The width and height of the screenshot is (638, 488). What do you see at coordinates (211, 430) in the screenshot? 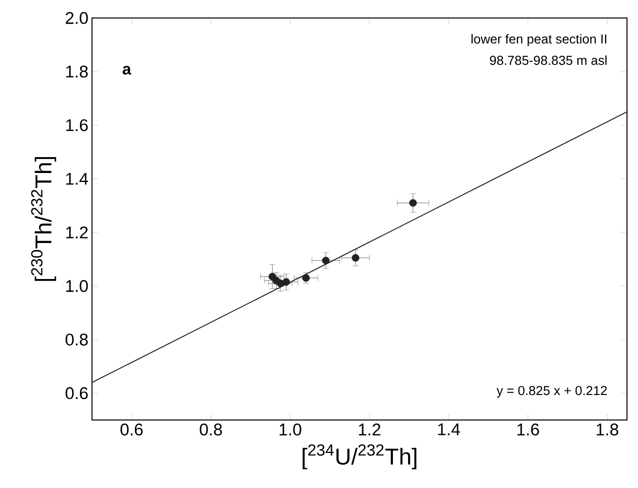
I see `x-tick-label: 0.8` at bounding box center [211, 430].